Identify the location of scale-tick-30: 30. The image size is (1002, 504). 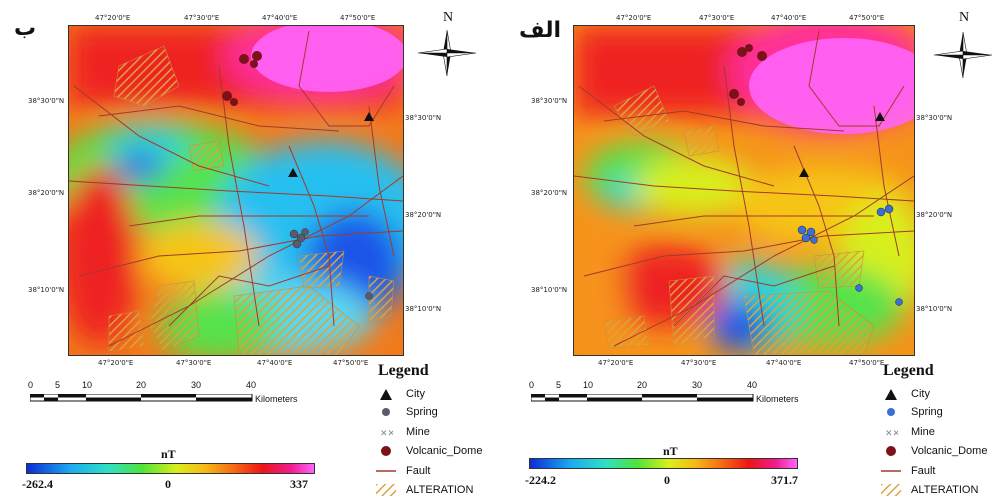
(196, 385).